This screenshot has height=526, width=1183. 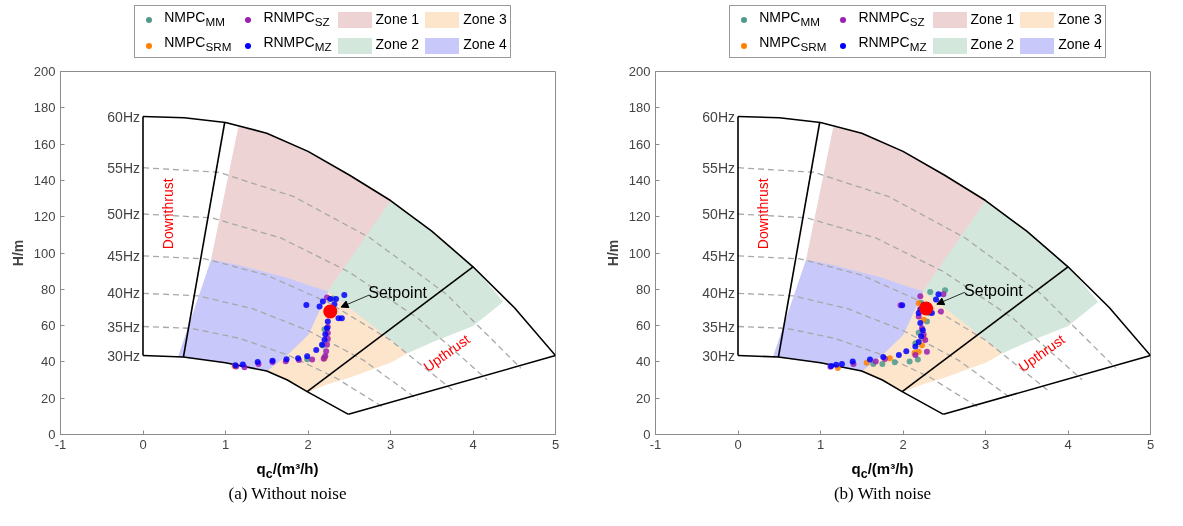 I want to click on text: (b) With noise, so click(x=882, y=493).